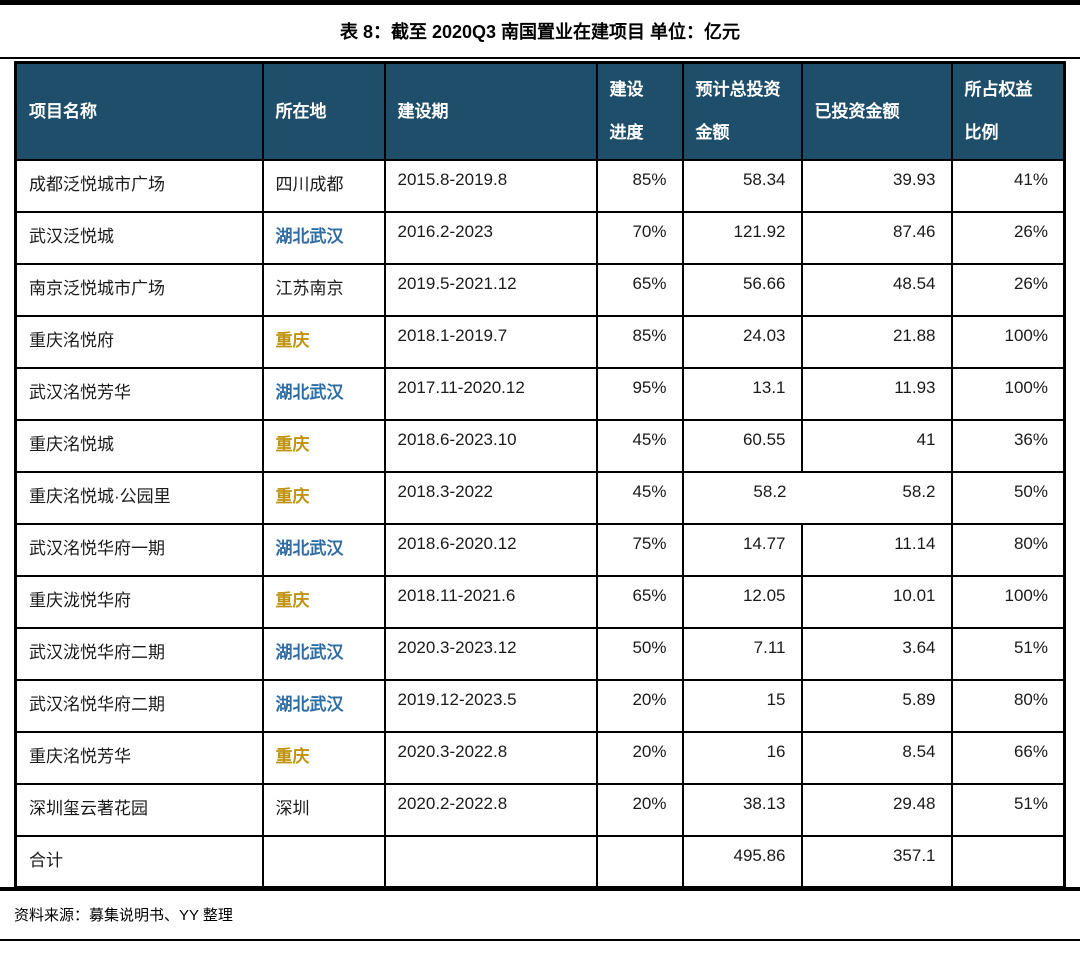  I want to click on cell-period: 2018.6-2023.10, so click(490, 445).